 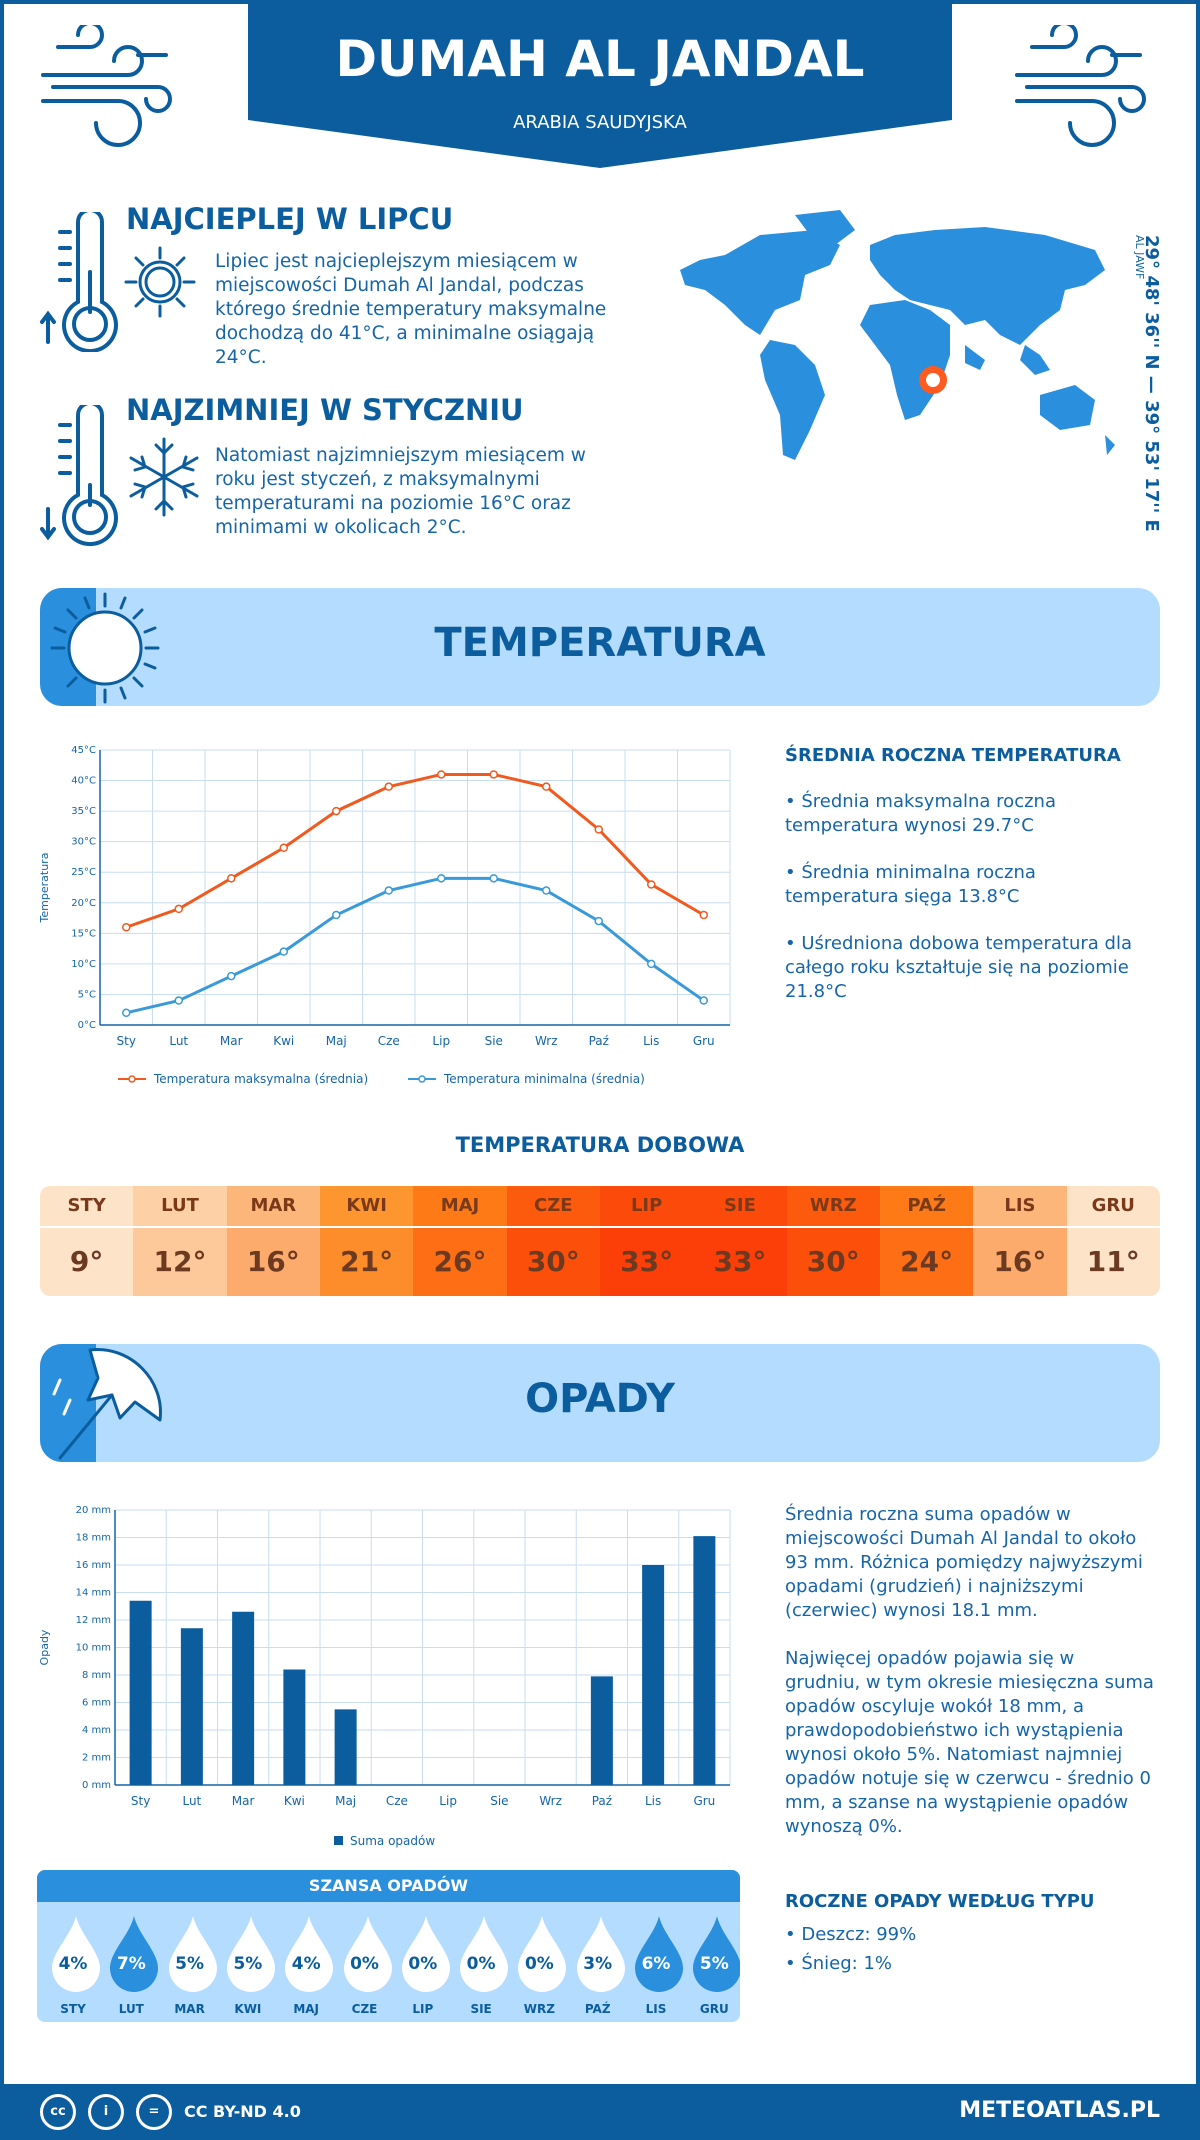 I want to click on x-tick-label: Lis, so click(x=651, y=1041).